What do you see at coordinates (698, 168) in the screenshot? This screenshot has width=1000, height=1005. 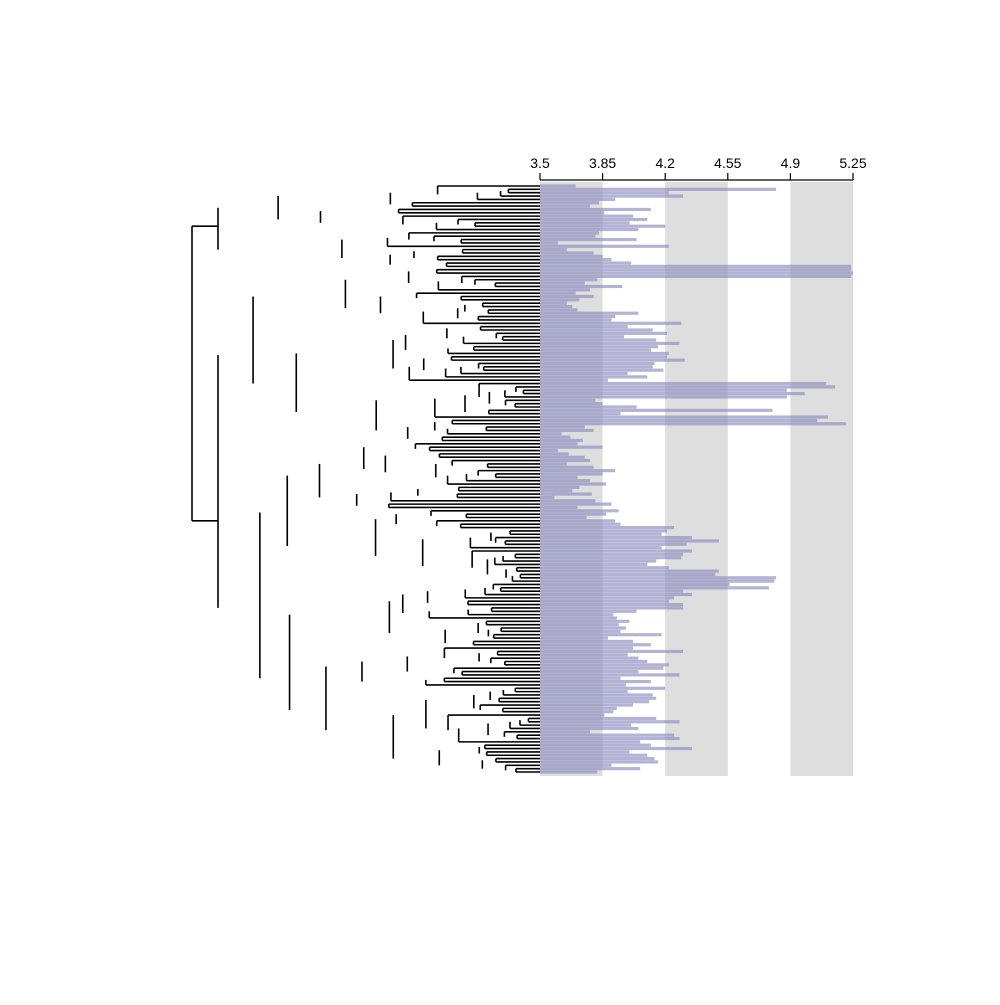 I see `x-axis: 3.5 3.85 4.2 4.55 4.9 5.25` at bounding box center [698, 168].